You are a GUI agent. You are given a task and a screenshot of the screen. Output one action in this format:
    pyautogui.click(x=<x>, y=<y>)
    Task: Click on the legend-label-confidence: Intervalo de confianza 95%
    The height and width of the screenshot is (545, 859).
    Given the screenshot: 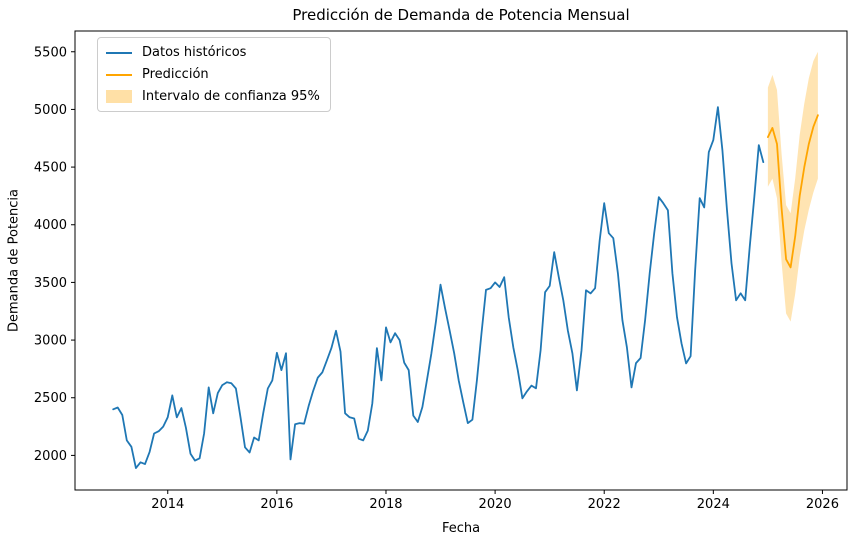 What is the action you would take?
    pyautogui.click(x=231, y=96)
    